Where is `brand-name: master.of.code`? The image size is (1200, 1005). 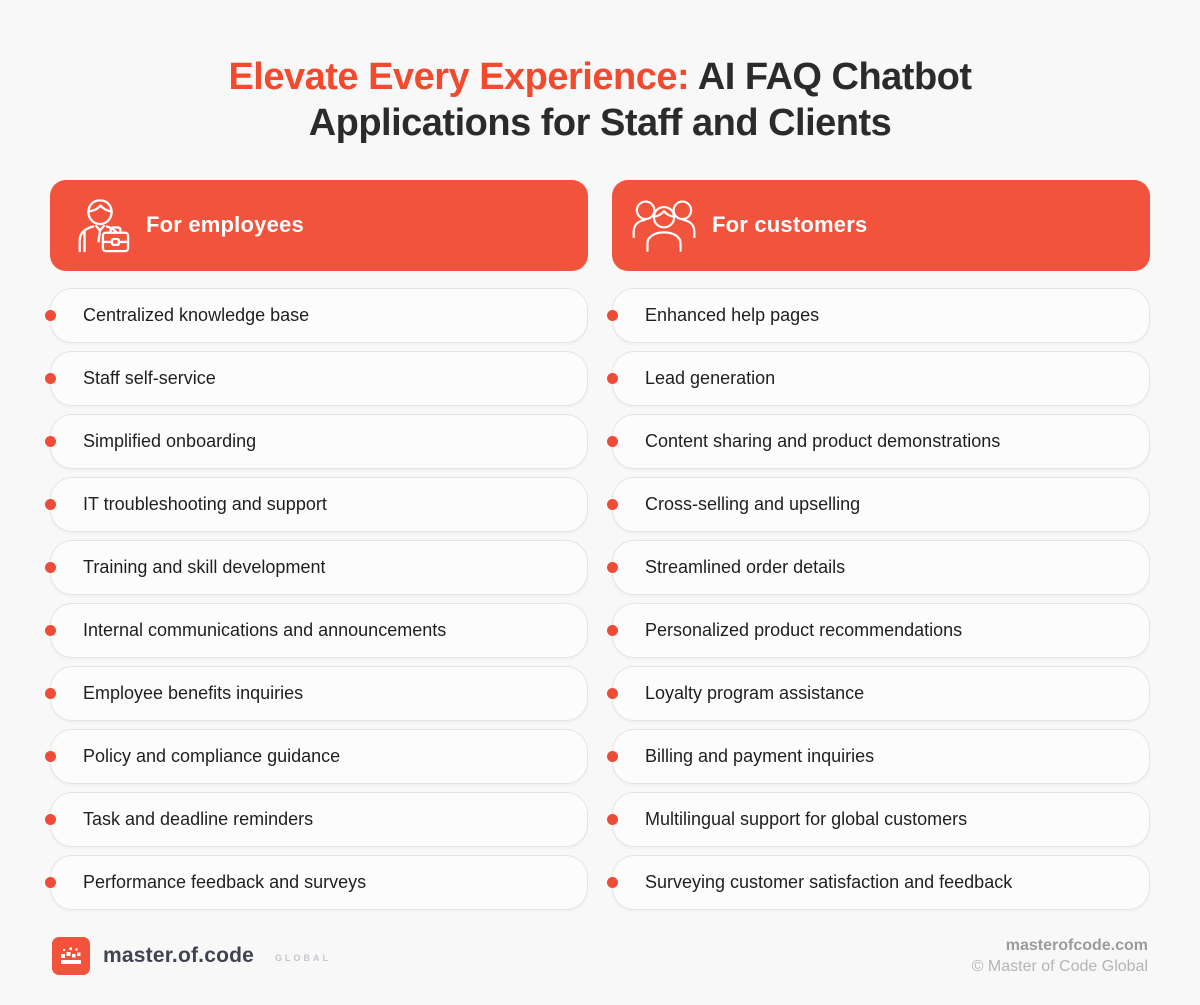 brand-name: master.of.code is located at coordinates (179, 956).